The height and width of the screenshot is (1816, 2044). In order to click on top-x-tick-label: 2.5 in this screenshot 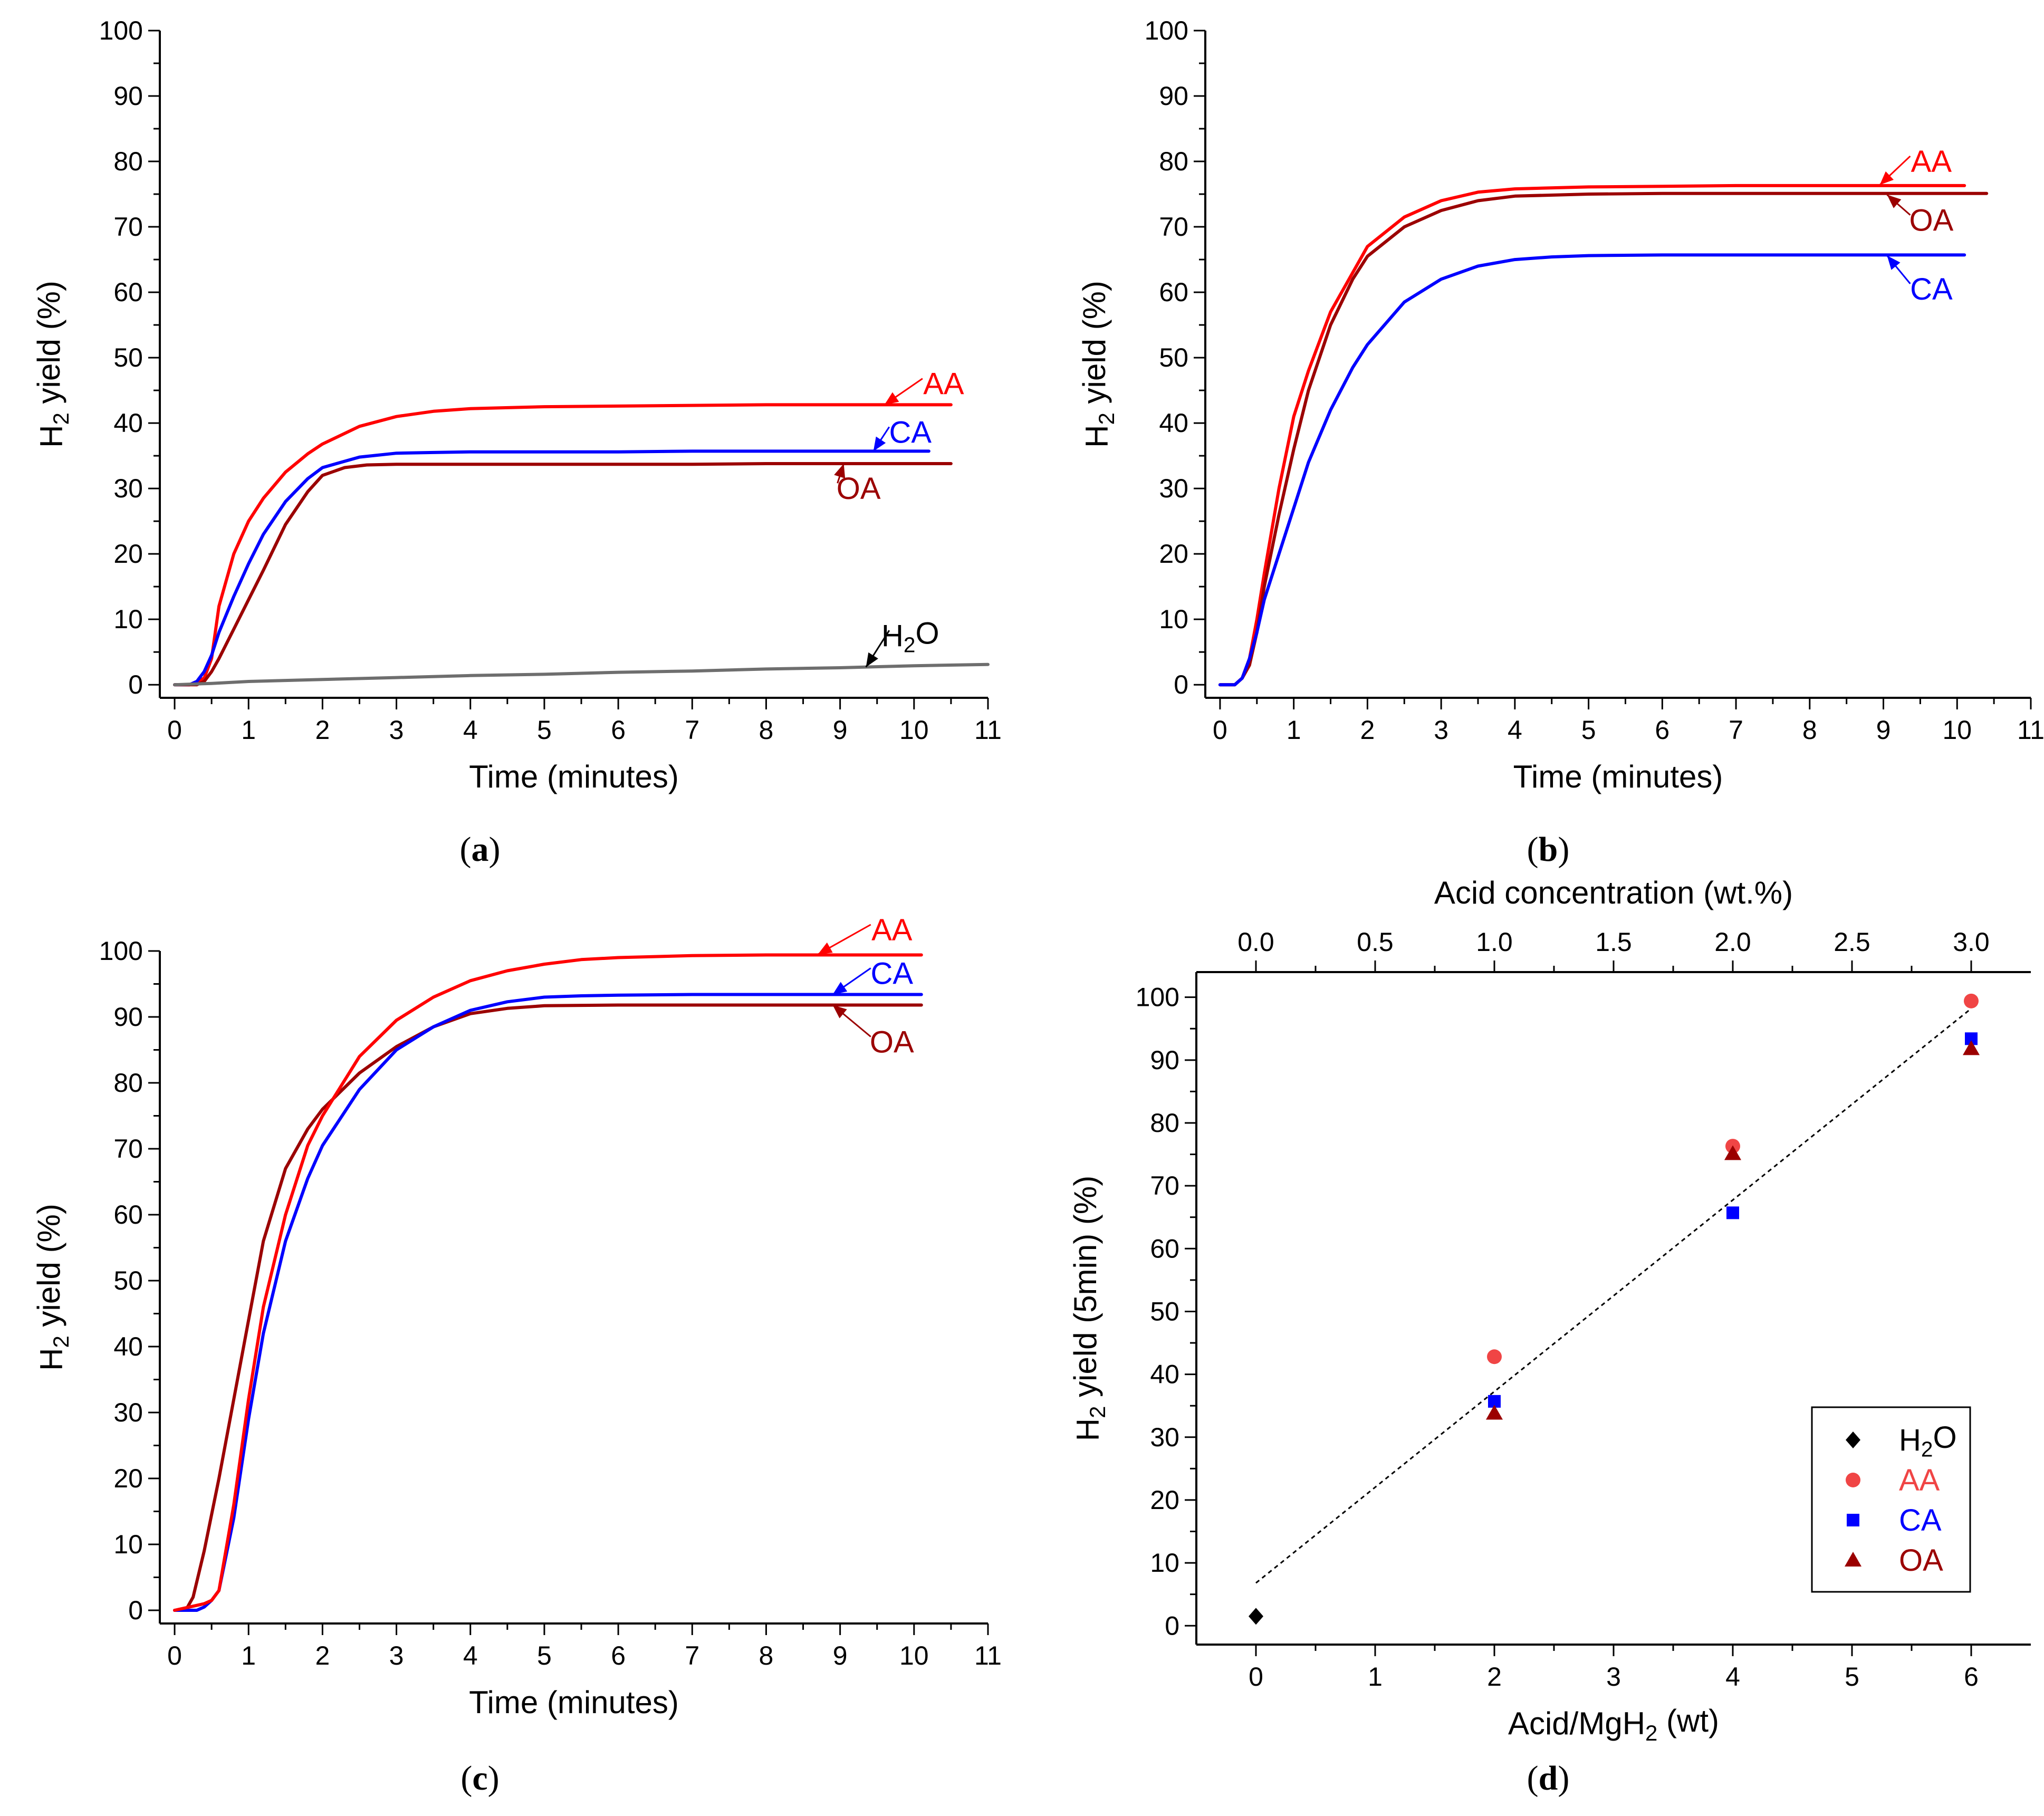, I will do `click(1852, 942)`.